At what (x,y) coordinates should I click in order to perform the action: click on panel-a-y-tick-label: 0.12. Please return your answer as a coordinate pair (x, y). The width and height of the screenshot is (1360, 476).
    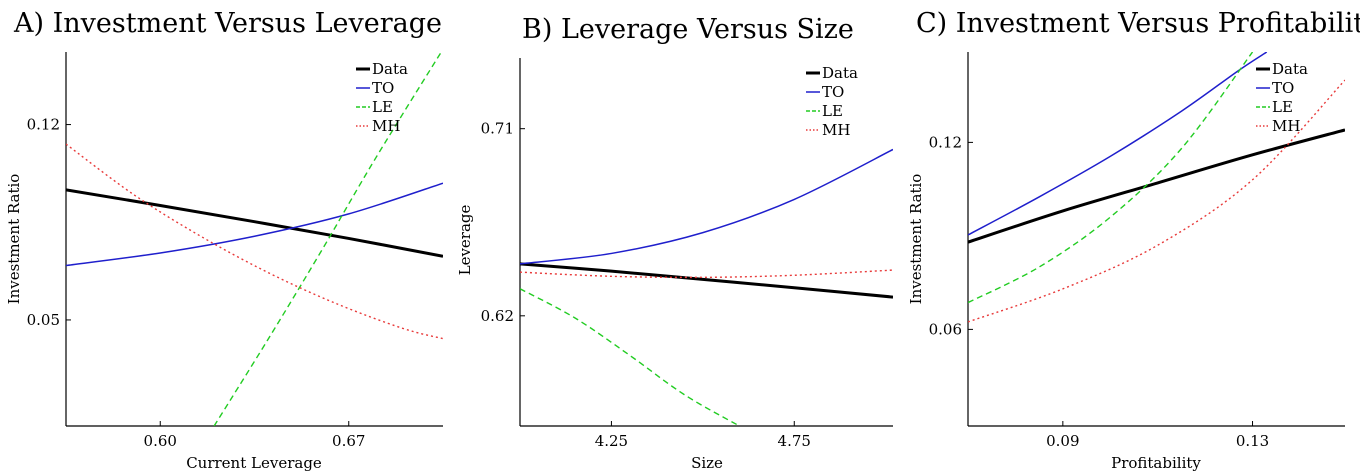
    Looking at the image, I should click on (43, 125).